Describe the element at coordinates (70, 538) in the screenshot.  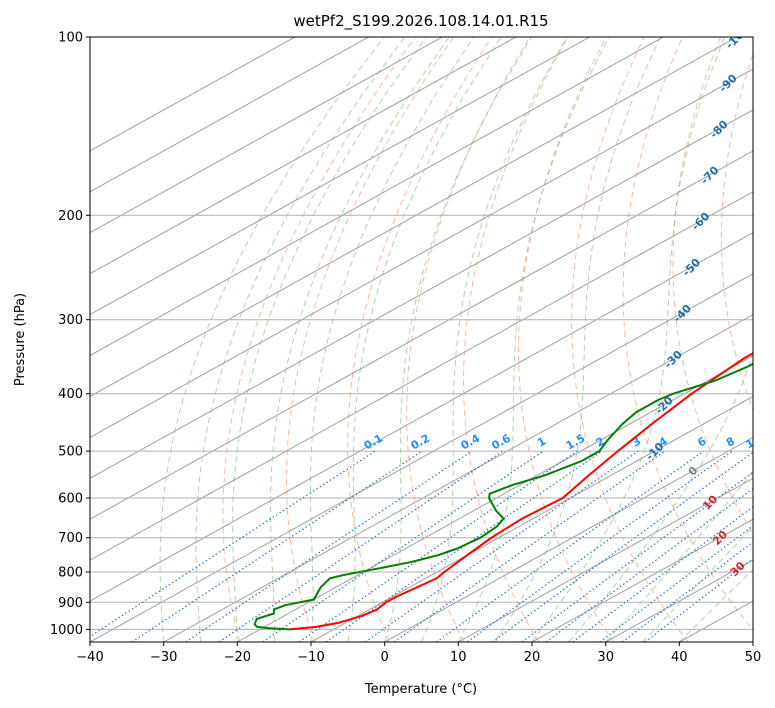
I see `y-tick-label: 700` at that location.